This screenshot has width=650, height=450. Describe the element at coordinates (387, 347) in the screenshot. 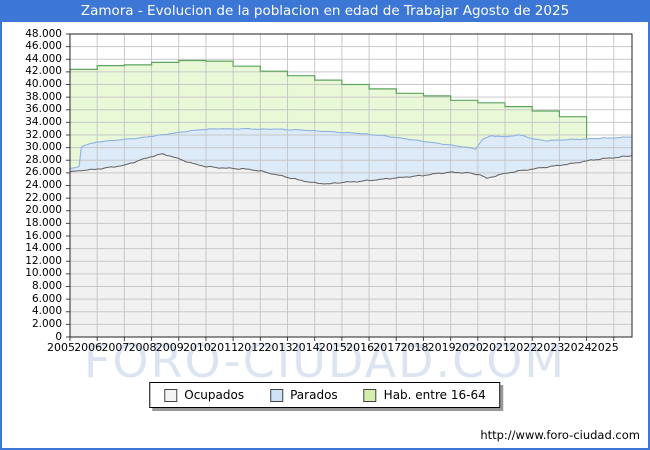

I see `x-tick-label: 2017` at that location.